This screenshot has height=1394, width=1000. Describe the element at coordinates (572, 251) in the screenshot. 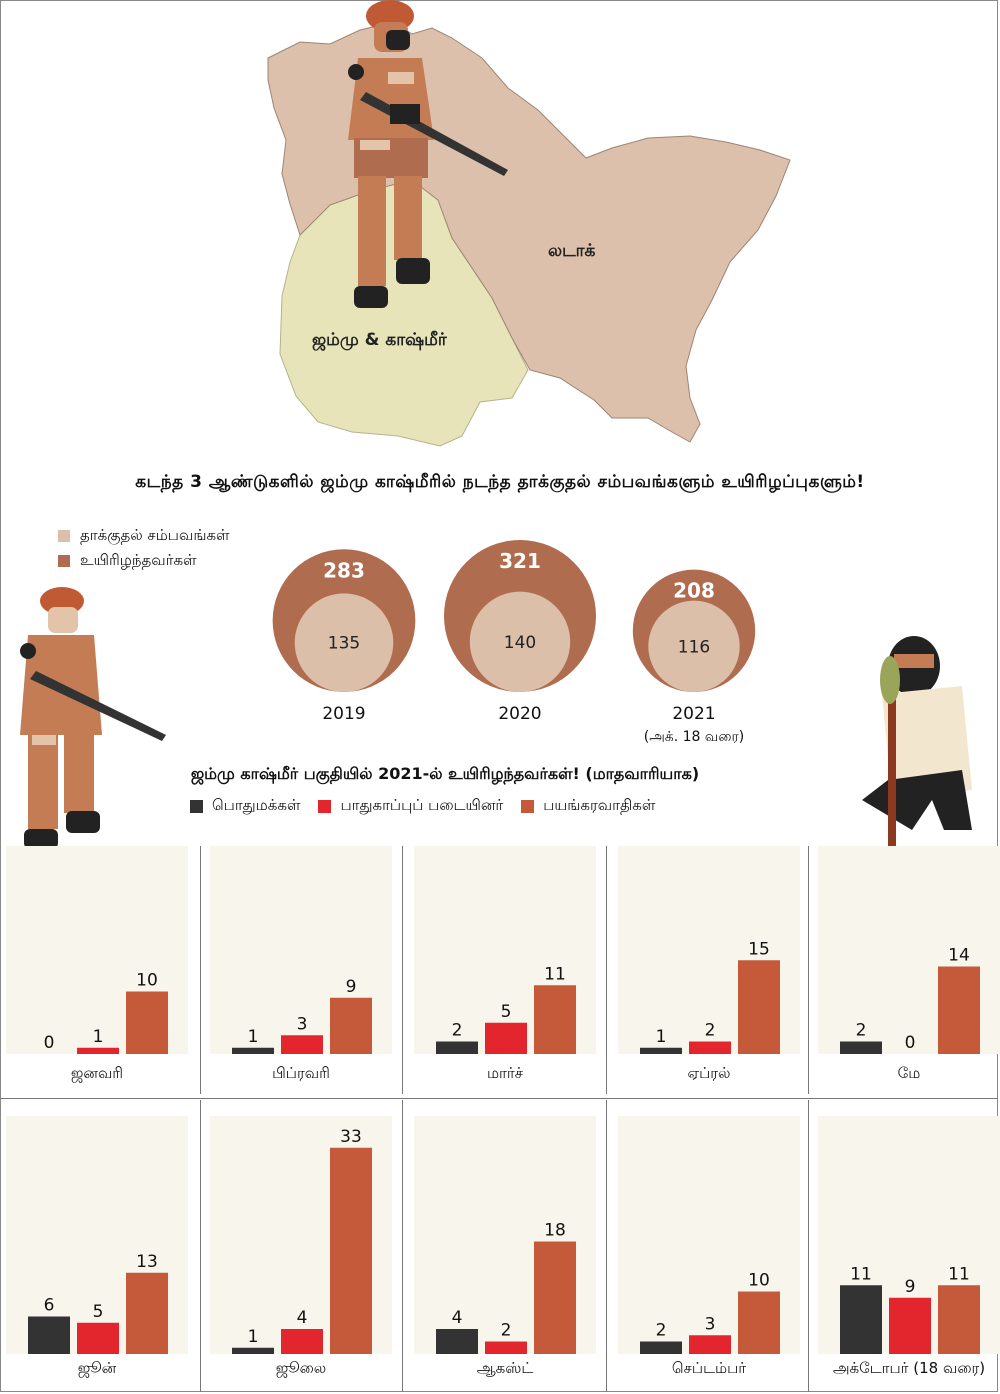

I see `map-label-ladakh: லடாக்` at that location.